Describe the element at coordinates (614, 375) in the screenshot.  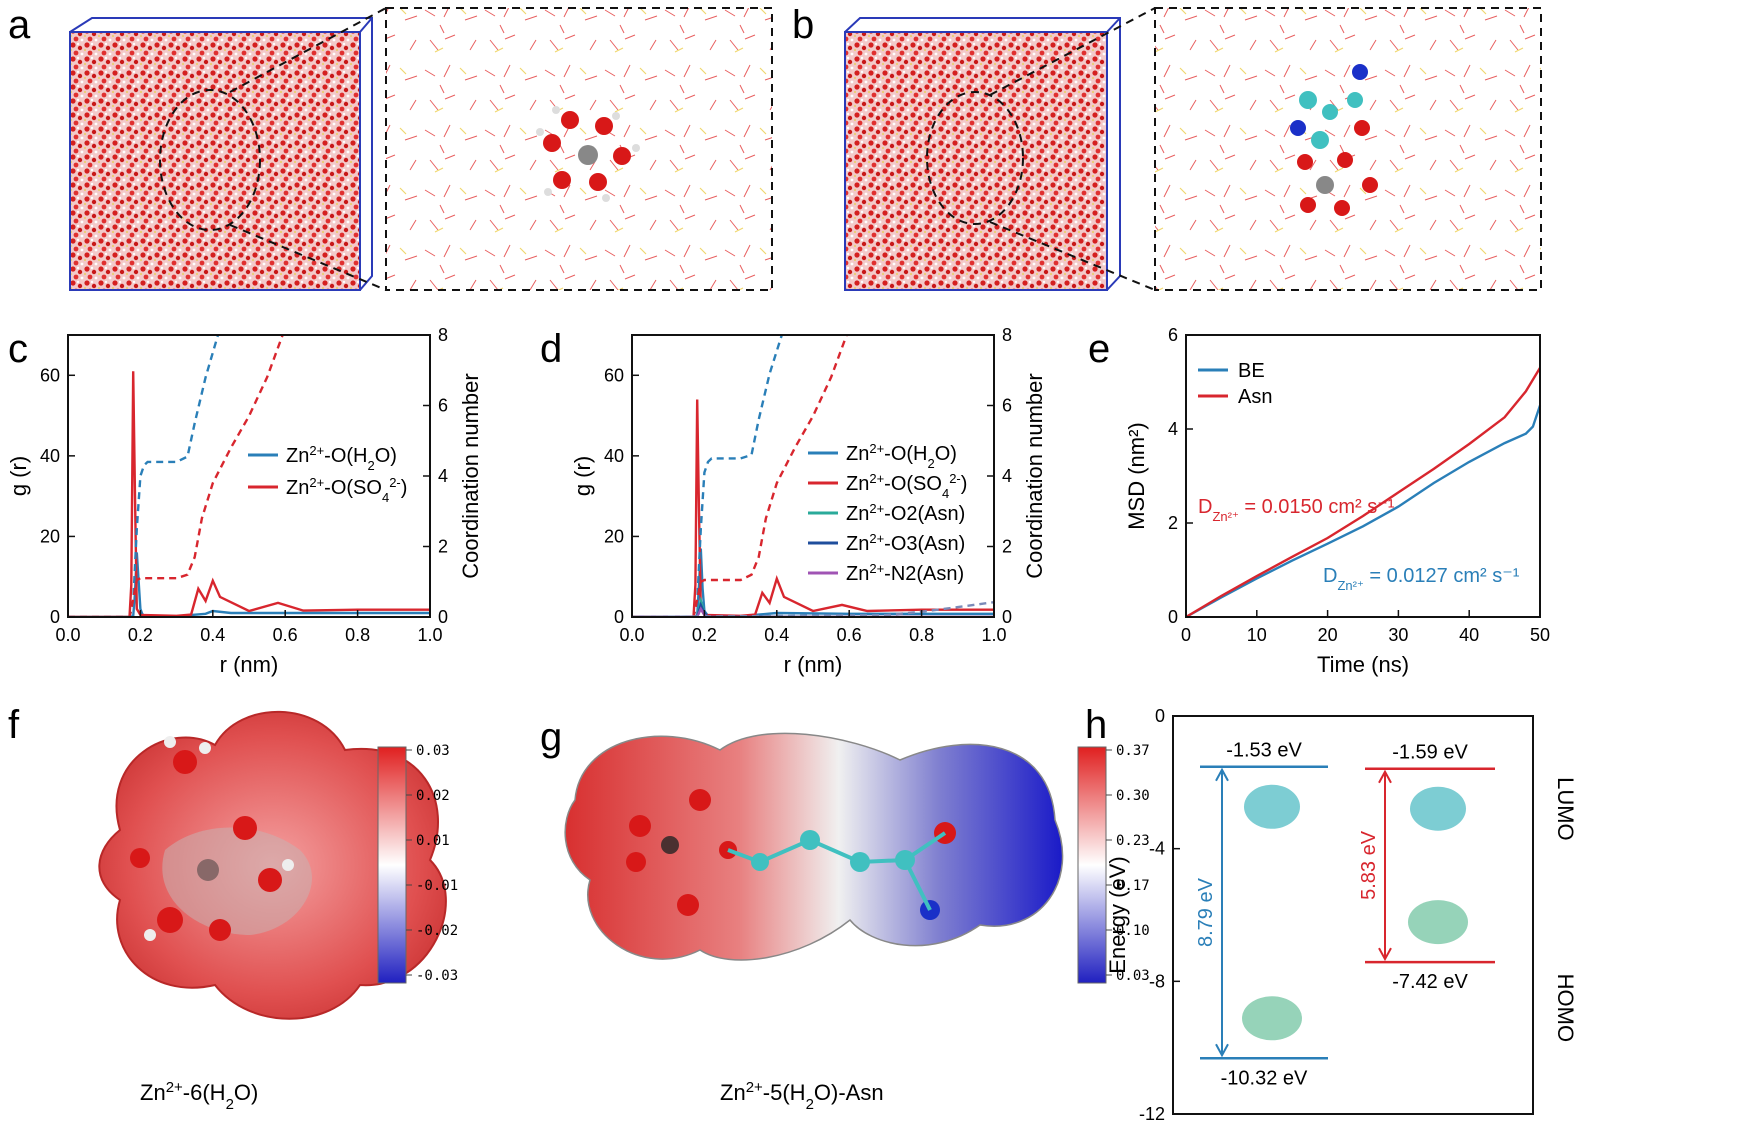
I see `y-tick-label: 60` at that location.